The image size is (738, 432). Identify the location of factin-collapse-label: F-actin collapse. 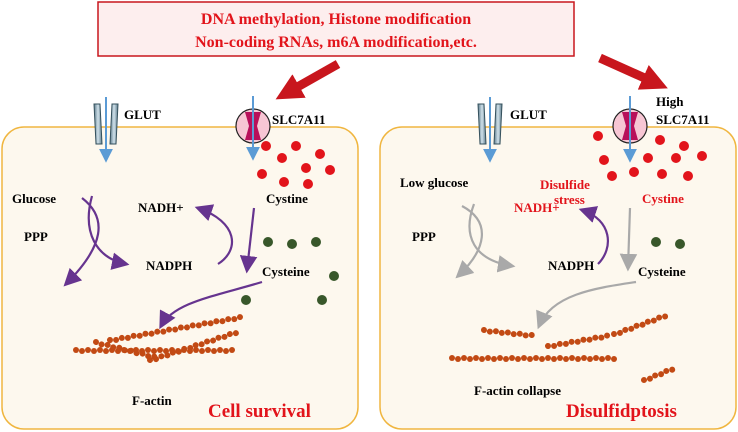
(517, 390).